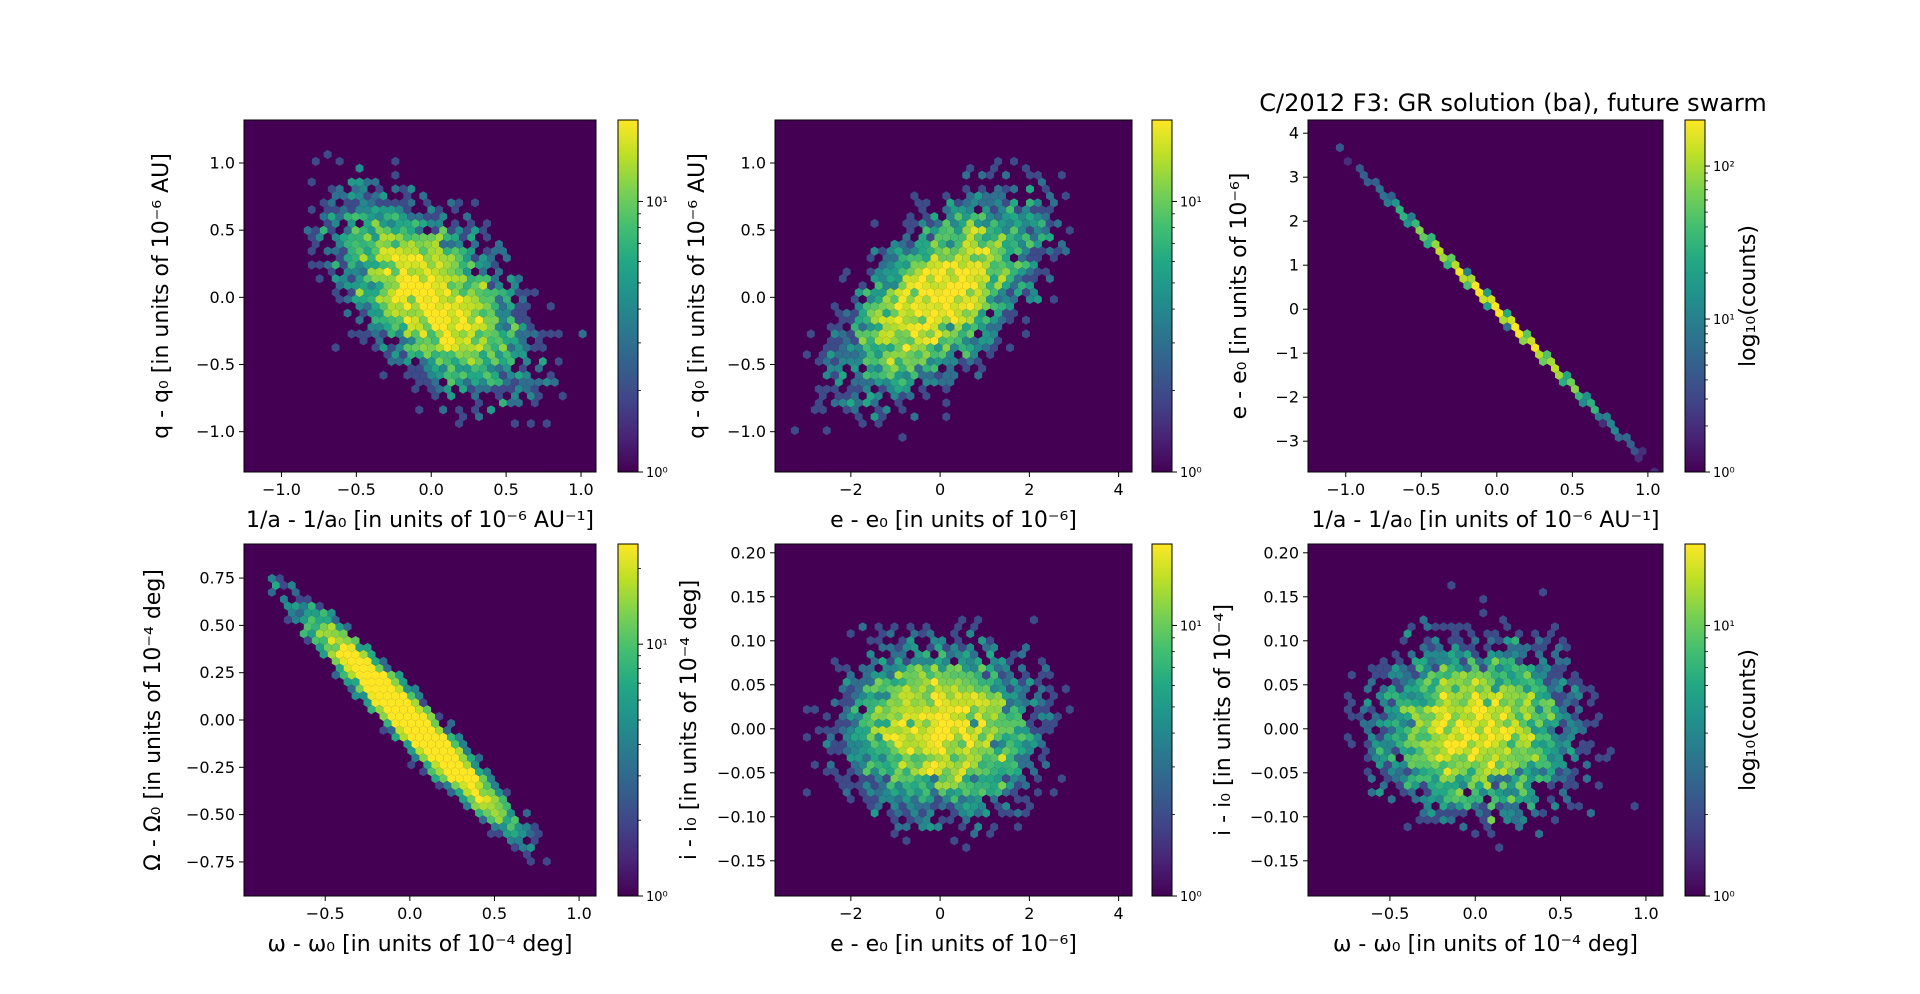 Image resolution: width=1920 pixels, height=994 pixels. Describe the element at coordinates (1274, 816) in the screenshot. I see `y-tick-label: −0.10` at that location.